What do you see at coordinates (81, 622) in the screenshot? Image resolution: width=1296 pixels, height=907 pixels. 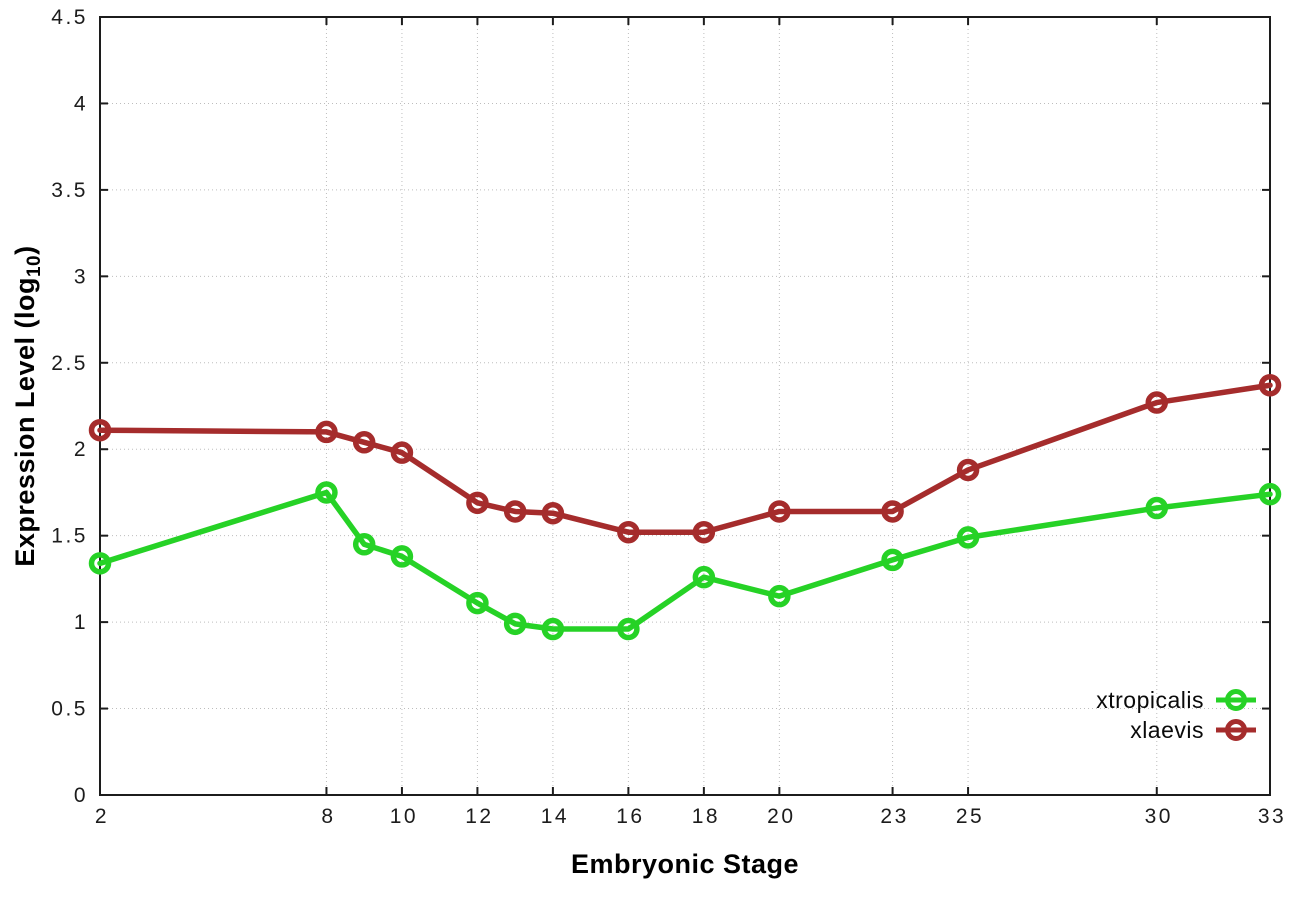 I see `y-tick-label: 1` at bounding box center [81, 622].